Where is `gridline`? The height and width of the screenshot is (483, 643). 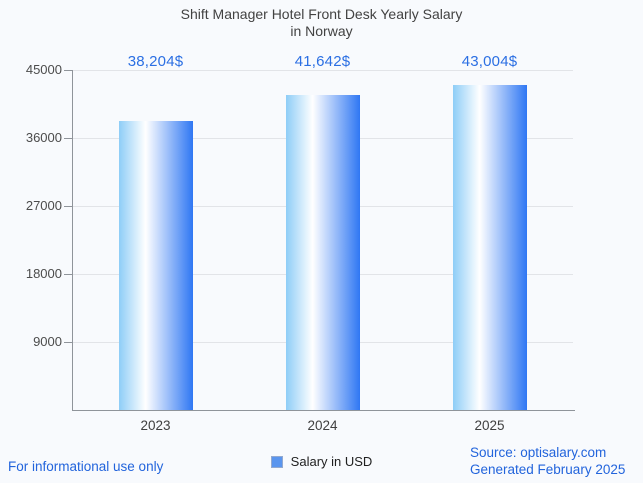
gridline is located at coordinates (322, 70).